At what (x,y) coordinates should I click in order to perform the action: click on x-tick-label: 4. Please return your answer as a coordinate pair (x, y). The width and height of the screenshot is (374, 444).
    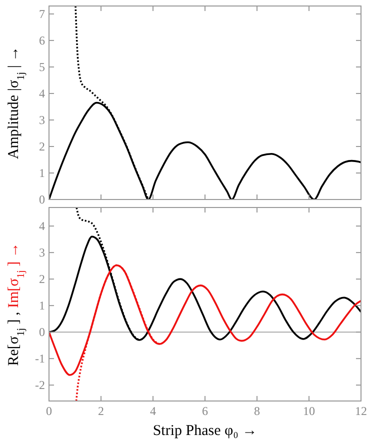
    Looking at the image, I should click on (153, 411).